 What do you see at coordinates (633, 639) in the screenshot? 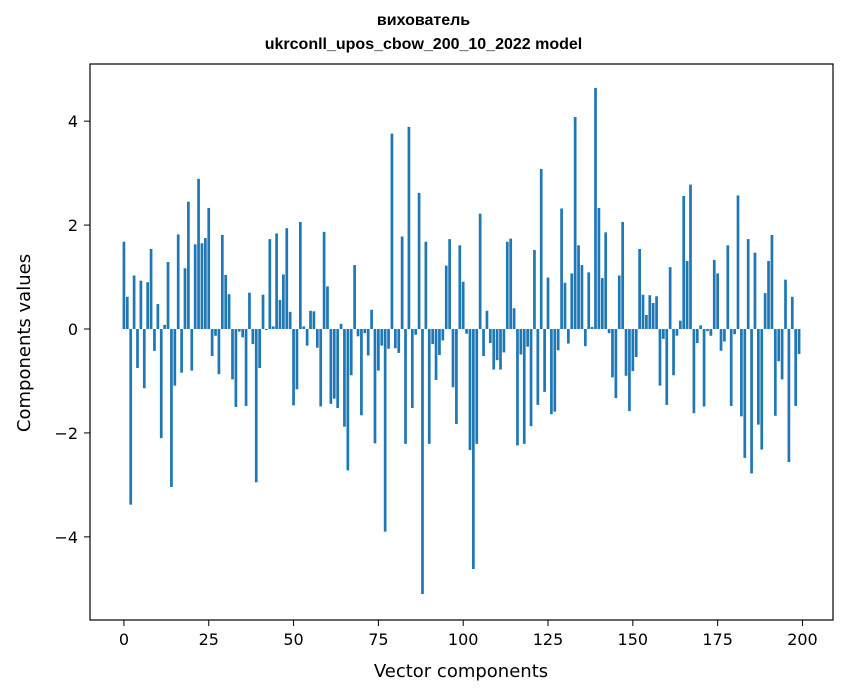
I see `x-tick-label: 150` at bounding box center [633, 639].